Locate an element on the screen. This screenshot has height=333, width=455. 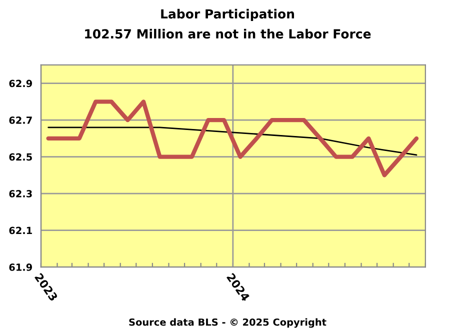
source-note: Source data BLS - © 2025 Copyright is located at coordinates (227, 323).